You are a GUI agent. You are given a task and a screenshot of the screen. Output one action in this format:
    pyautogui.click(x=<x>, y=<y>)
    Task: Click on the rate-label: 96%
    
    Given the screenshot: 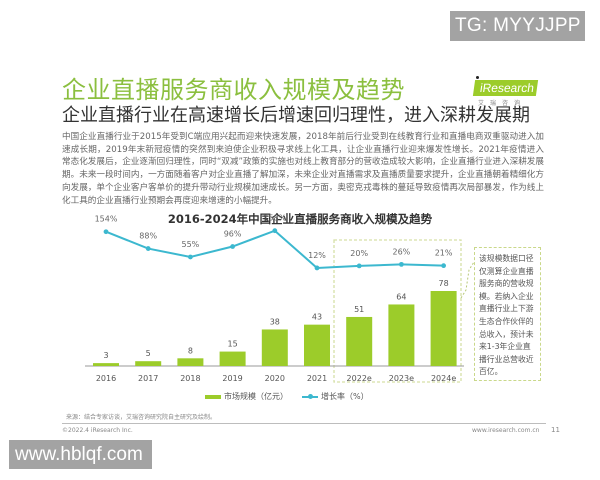 What is the action you would take?
    pyautogui.click(x=233, y=234)
    